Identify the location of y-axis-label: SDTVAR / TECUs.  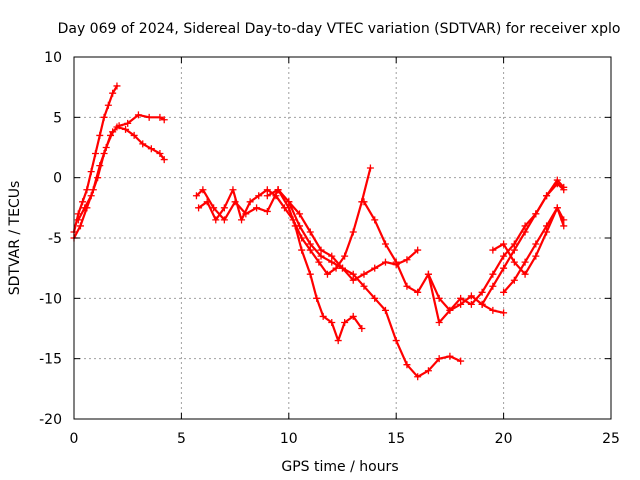
(15, 238).